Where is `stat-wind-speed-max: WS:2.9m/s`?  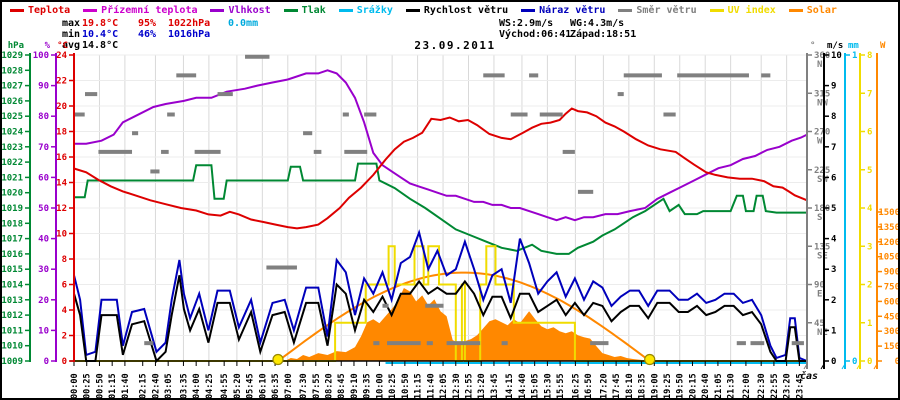 stat-wind-speed-max: WS:2.9m/s is located at coordinates (526, 23).